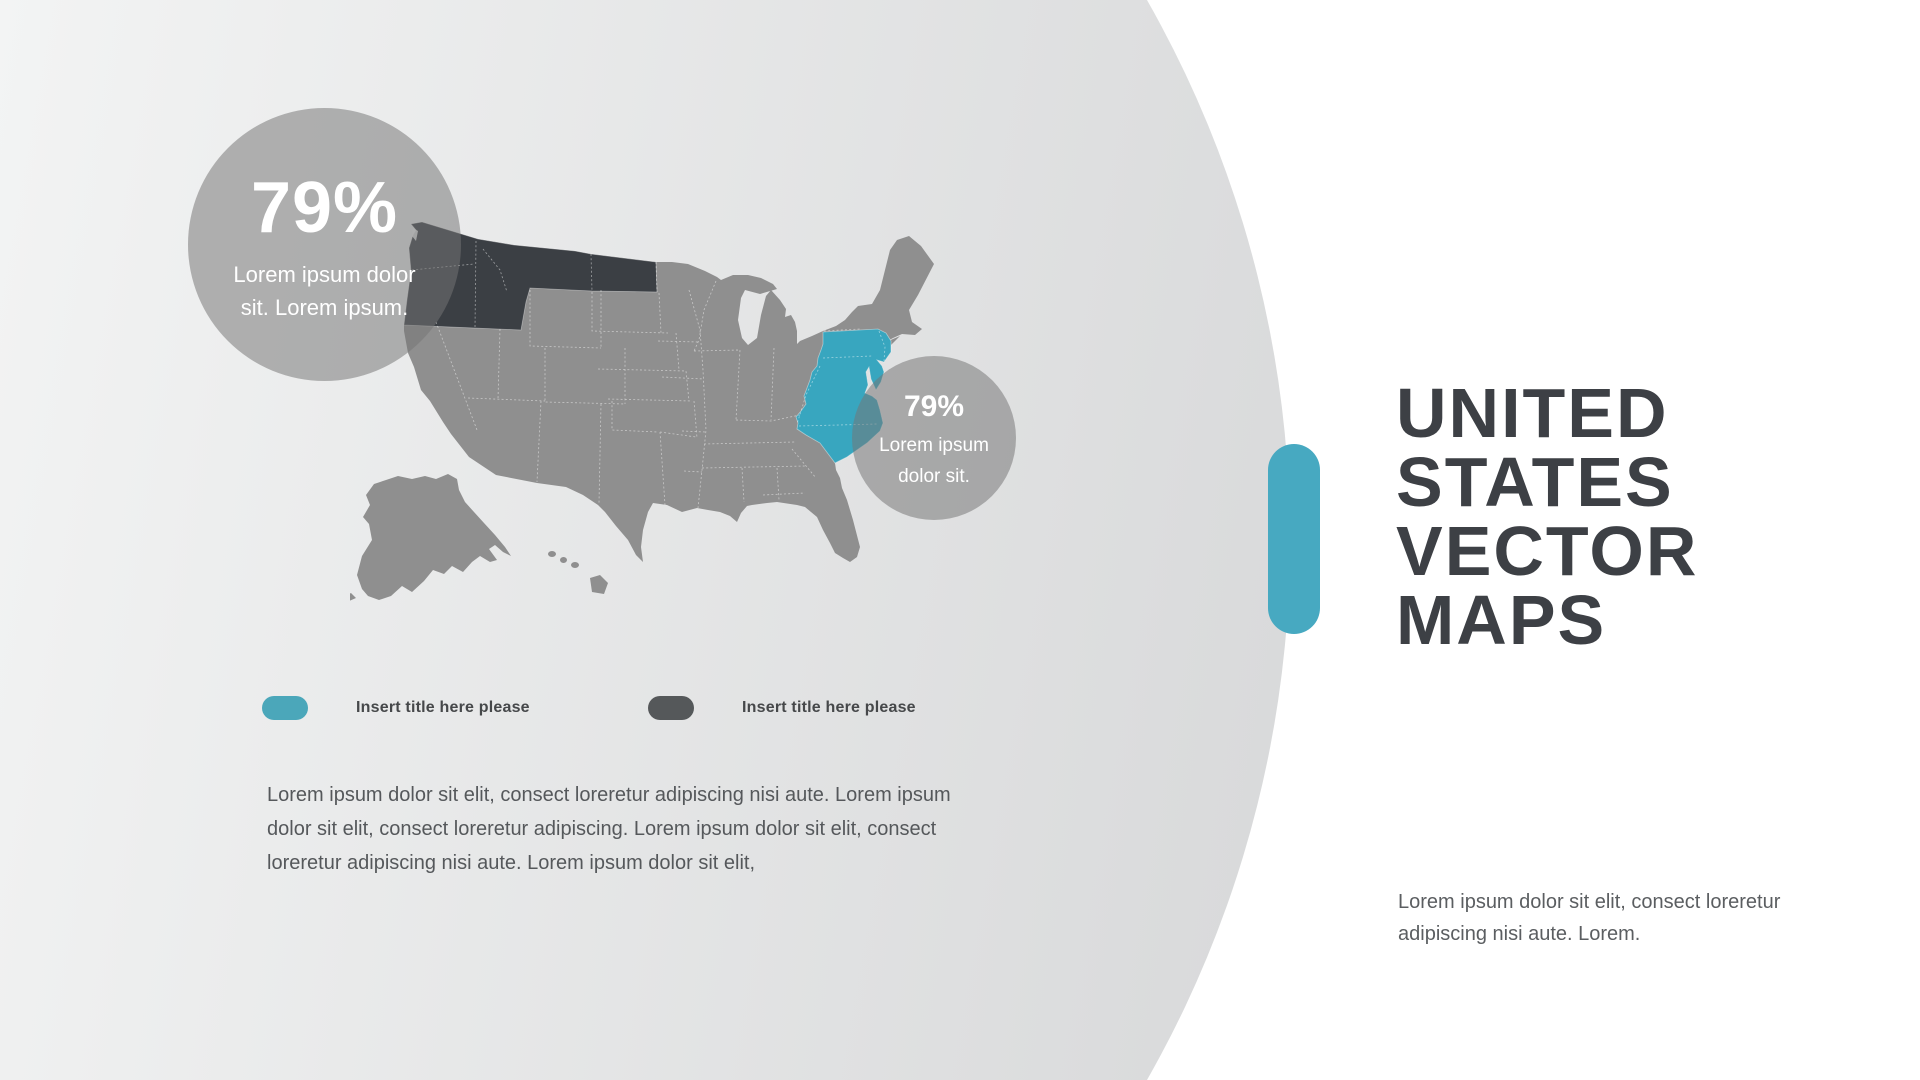  What do you see at coordinates (1532, 413) in the screenshot?
I see `slide-title-line: UNITED` at bounding box center [1532, 413].